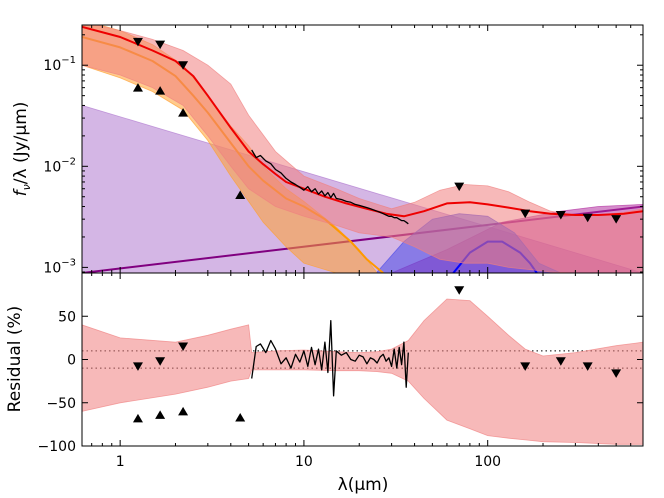 The height and width of the screenshot is (498, 664). Describe the element at coordinates (330, 187) in the screenshot. I see `observed-spectrum` at that location.